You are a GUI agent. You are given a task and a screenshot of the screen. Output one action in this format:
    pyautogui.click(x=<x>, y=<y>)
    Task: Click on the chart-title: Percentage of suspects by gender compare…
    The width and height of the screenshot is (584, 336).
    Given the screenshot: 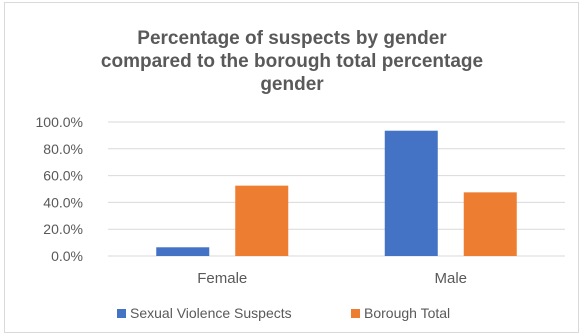 What is the action you would take?
    pyautogui.click(x=292, y=61)
    